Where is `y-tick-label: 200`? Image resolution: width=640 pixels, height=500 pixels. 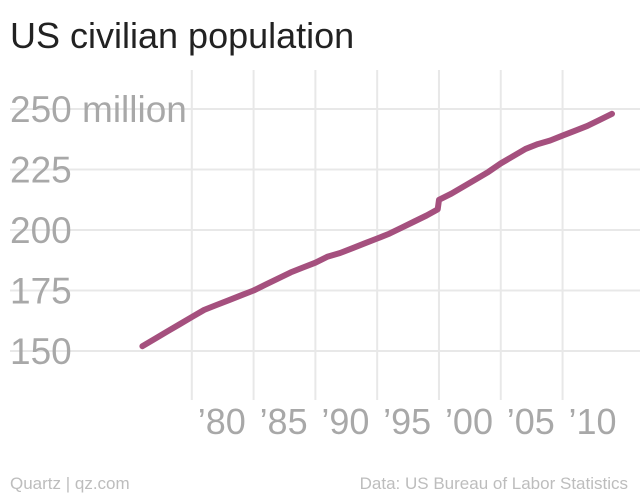 y-tick-label: 200 is located at coordinates (41, 230).